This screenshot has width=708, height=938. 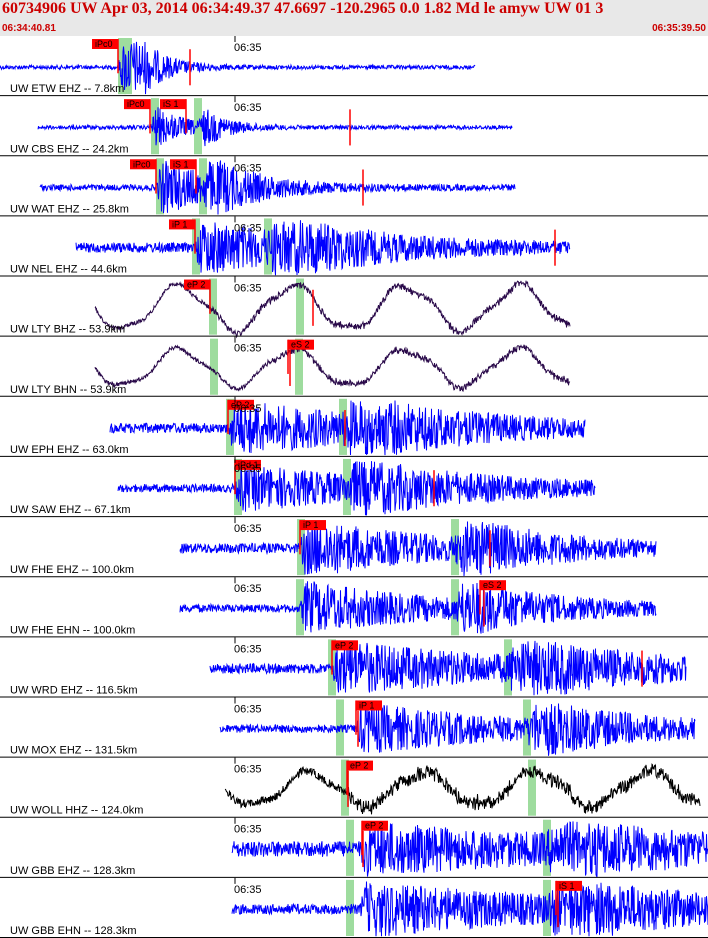 What do you see at coordinates (366, 705) in the screenshot?
I see `trace-12-pick-text-1: iP 1` at bounding box center [366, 705].